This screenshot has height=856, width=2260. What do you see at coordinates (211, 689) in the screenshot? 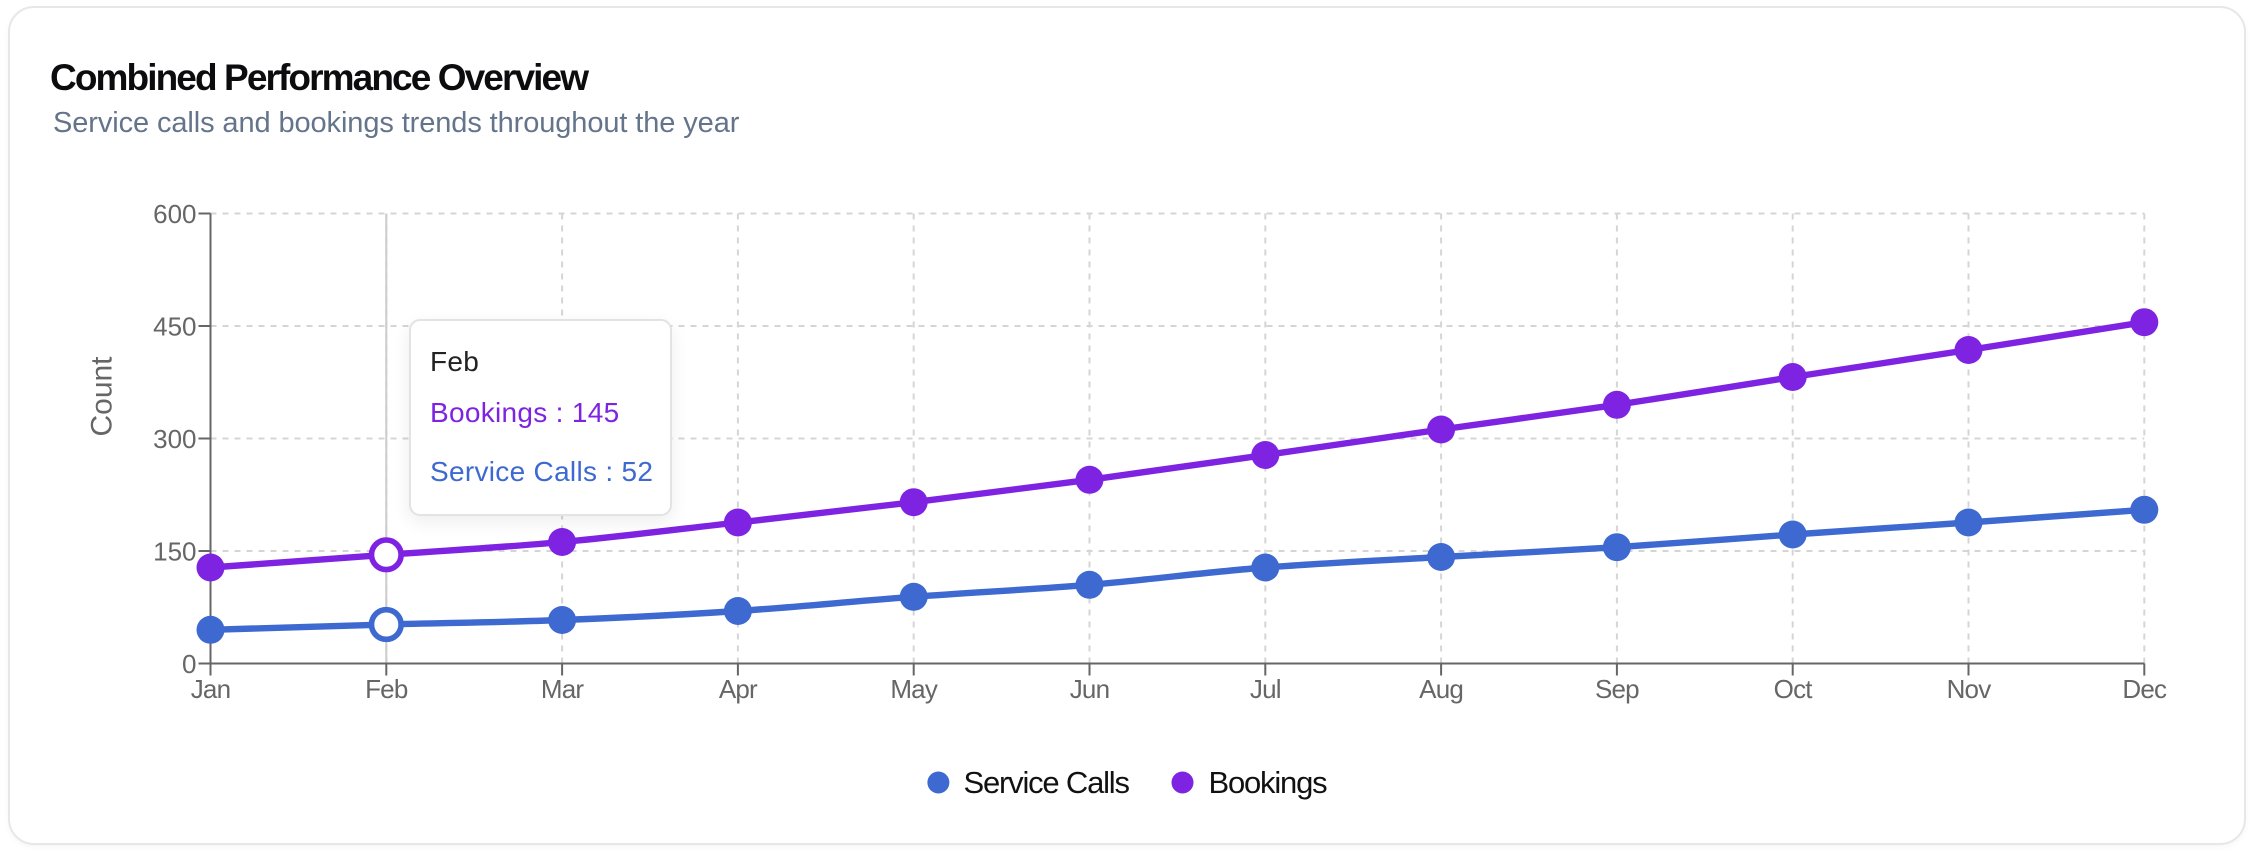
I see `svg-text: Jan` at bounding box center [211, 689].